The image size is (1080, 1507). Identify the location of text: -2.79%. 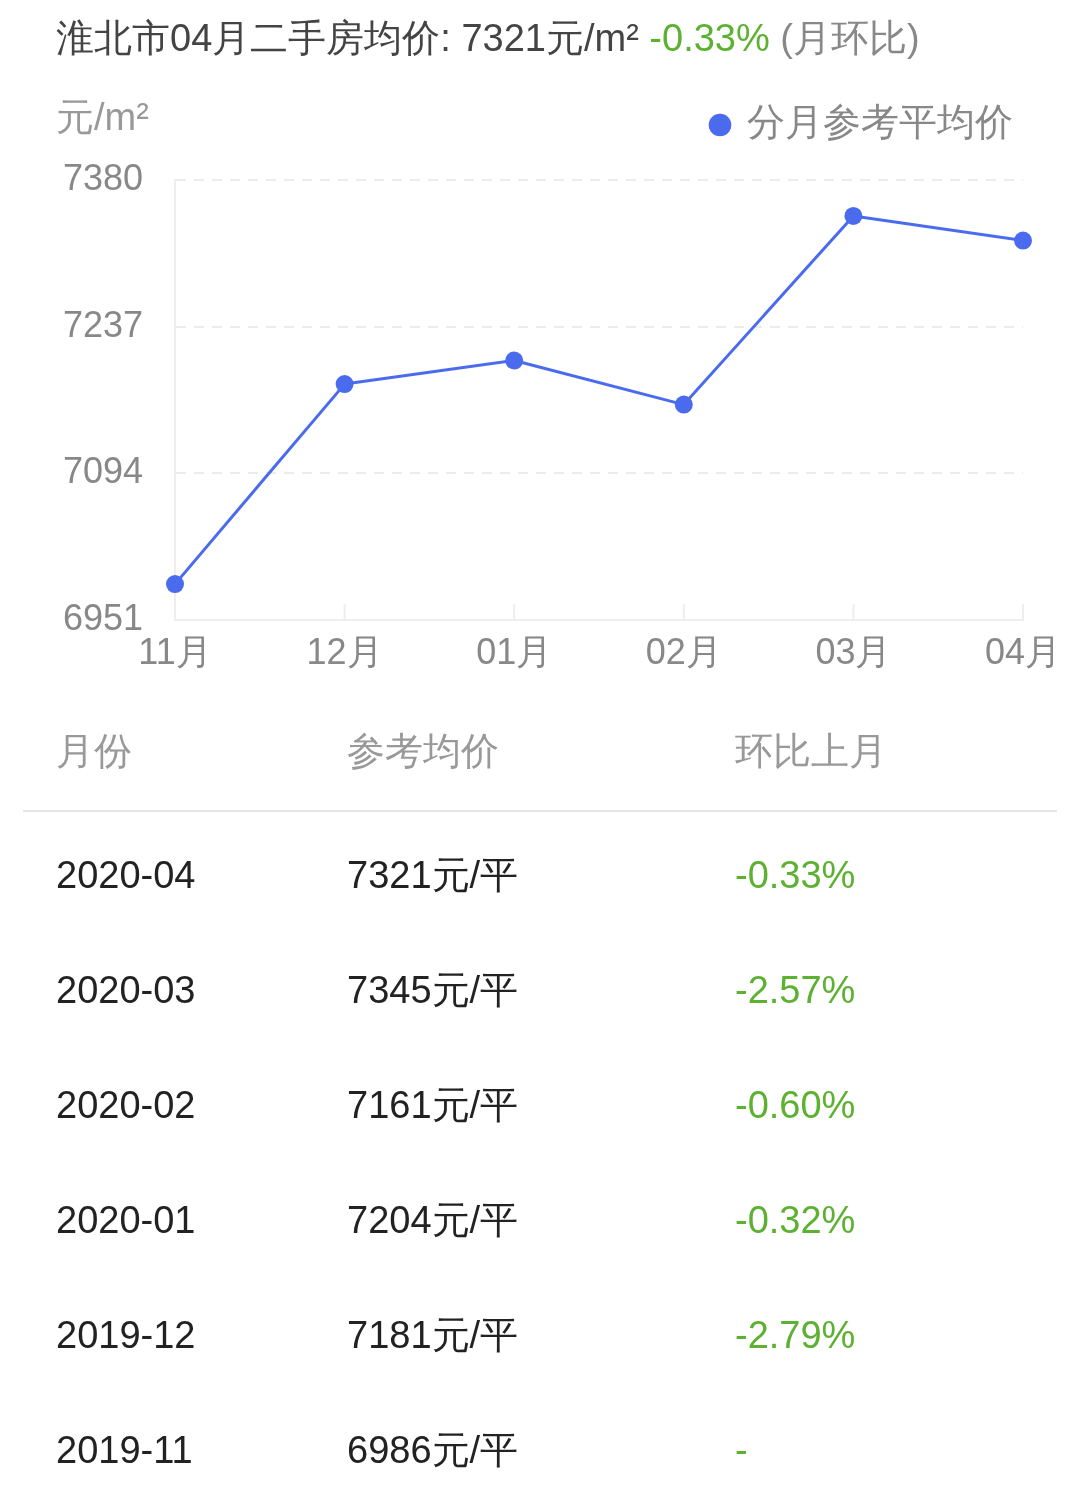
(795, 1335).